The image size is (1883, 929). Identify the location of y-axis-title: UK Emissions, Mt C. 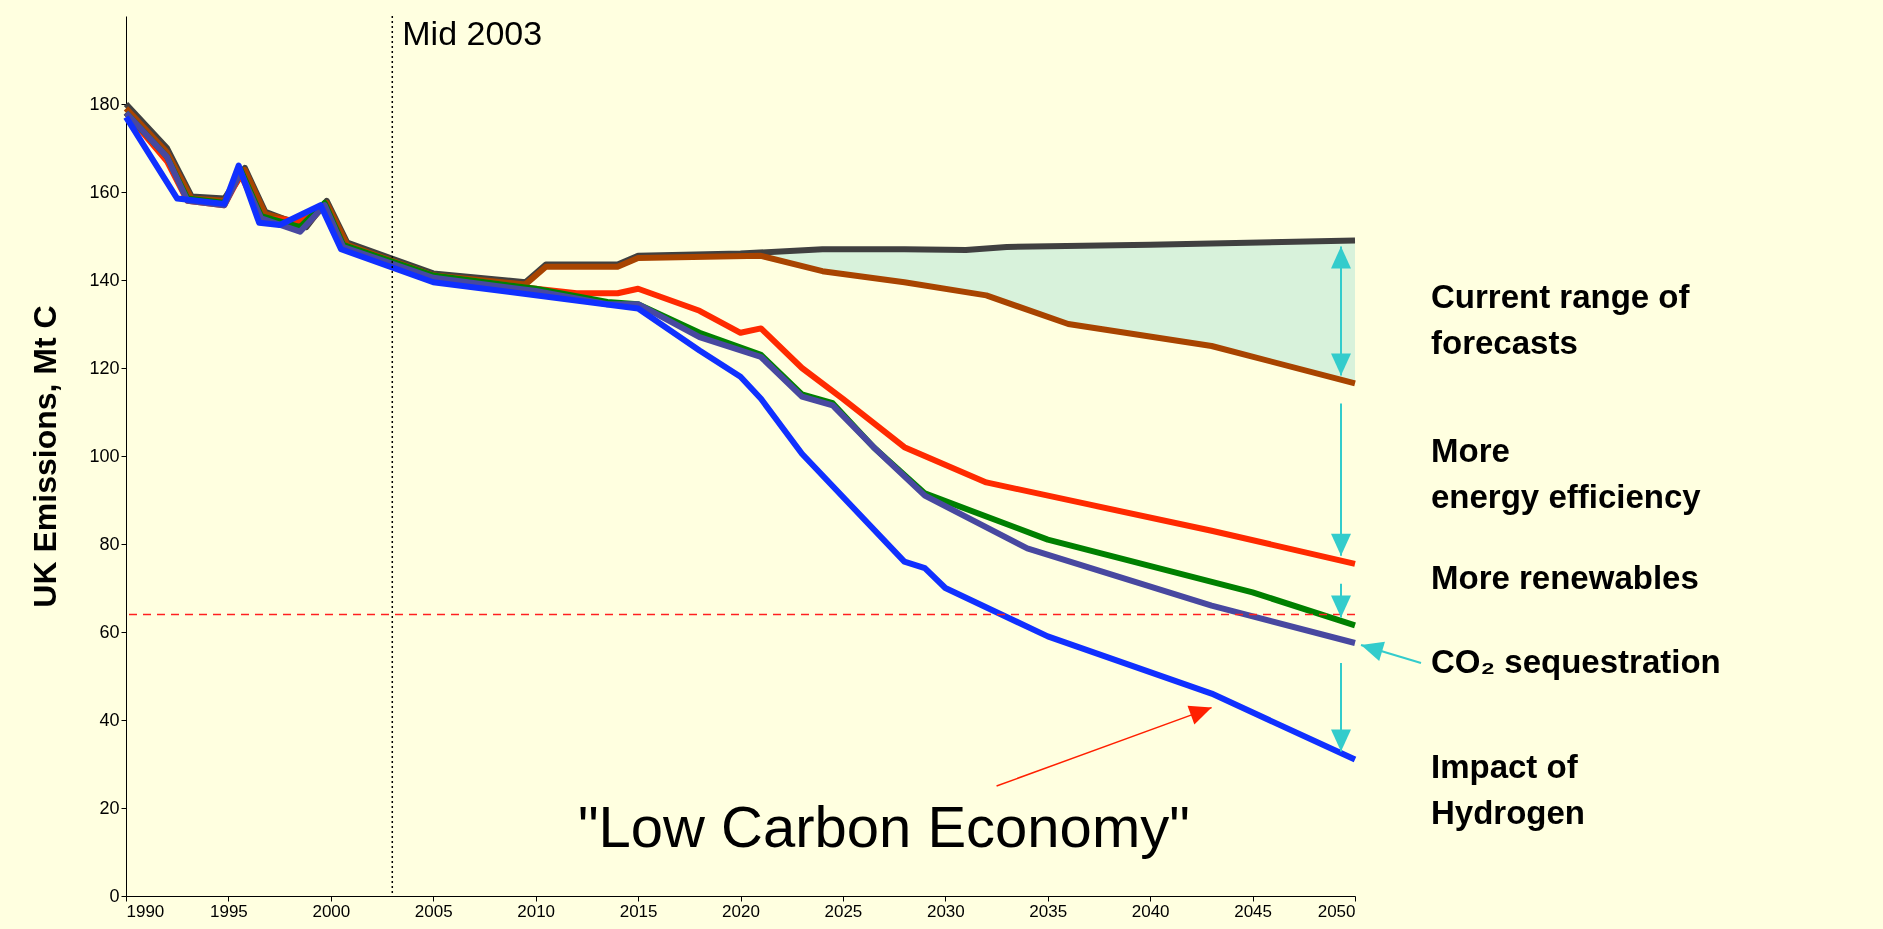
(45, 456).